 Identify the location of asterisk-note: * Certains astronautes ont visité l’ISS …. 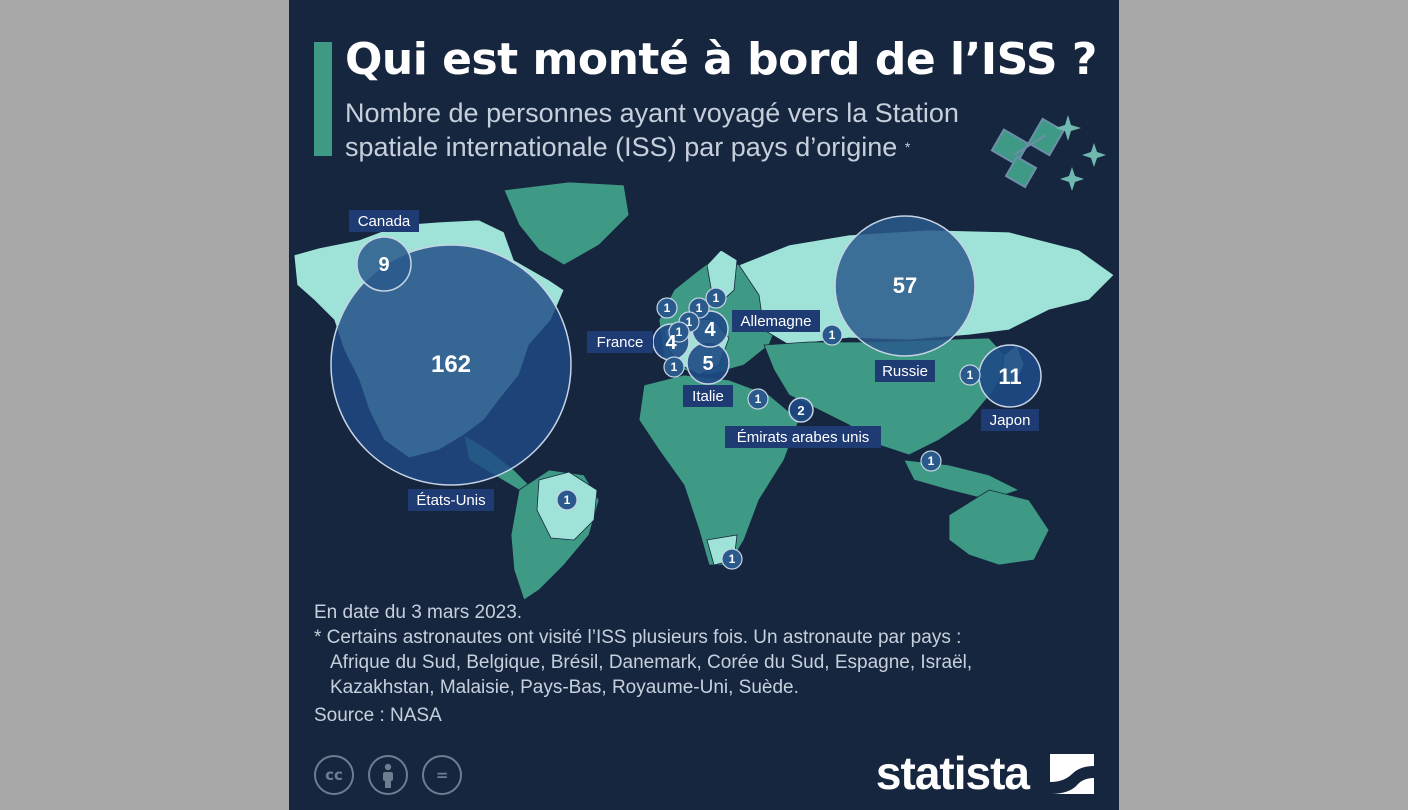
(638, 637).